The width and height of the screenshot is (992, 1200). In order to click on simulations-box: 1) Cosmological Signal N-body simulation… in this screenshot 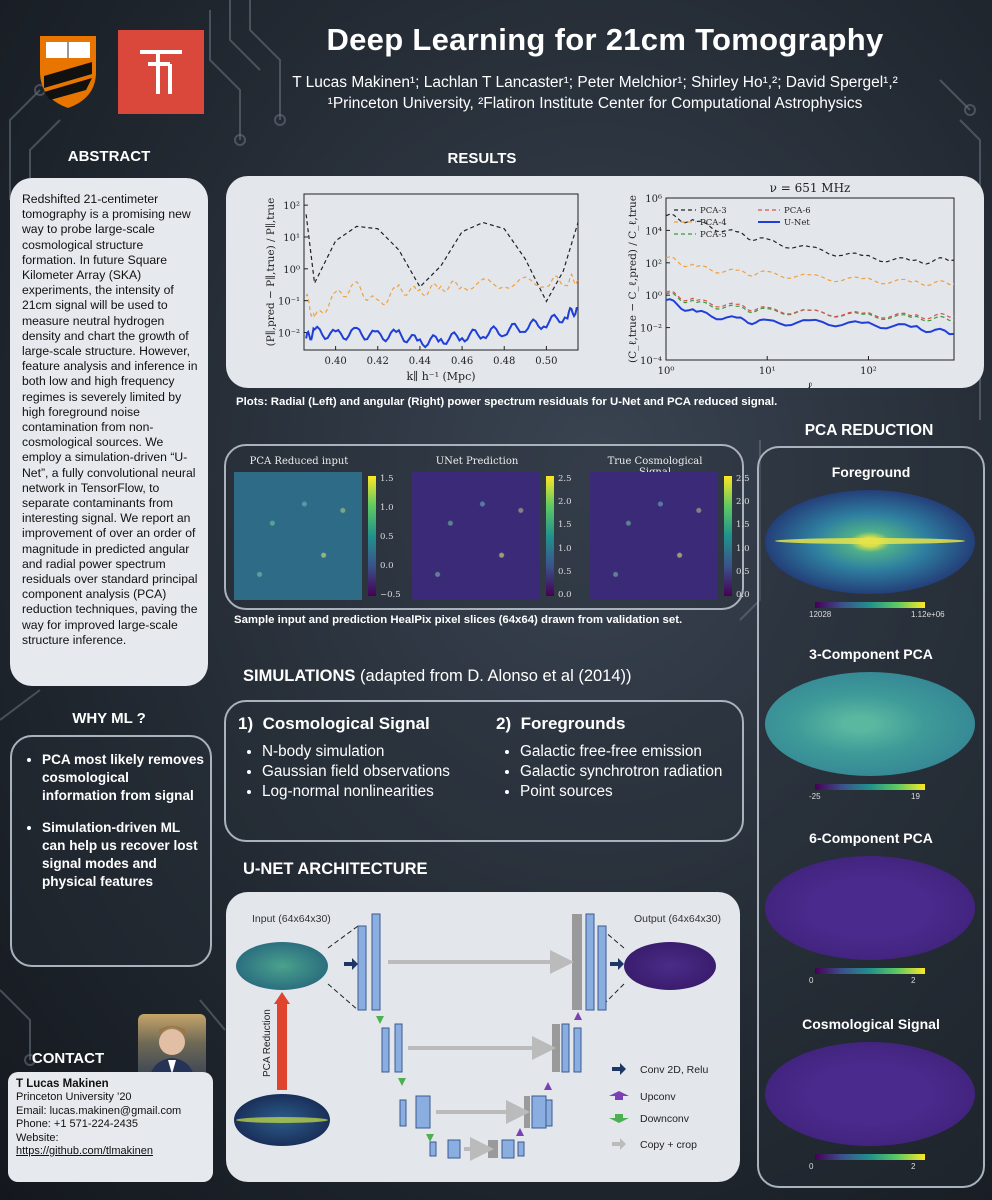, I will do `click(484, 771)`.